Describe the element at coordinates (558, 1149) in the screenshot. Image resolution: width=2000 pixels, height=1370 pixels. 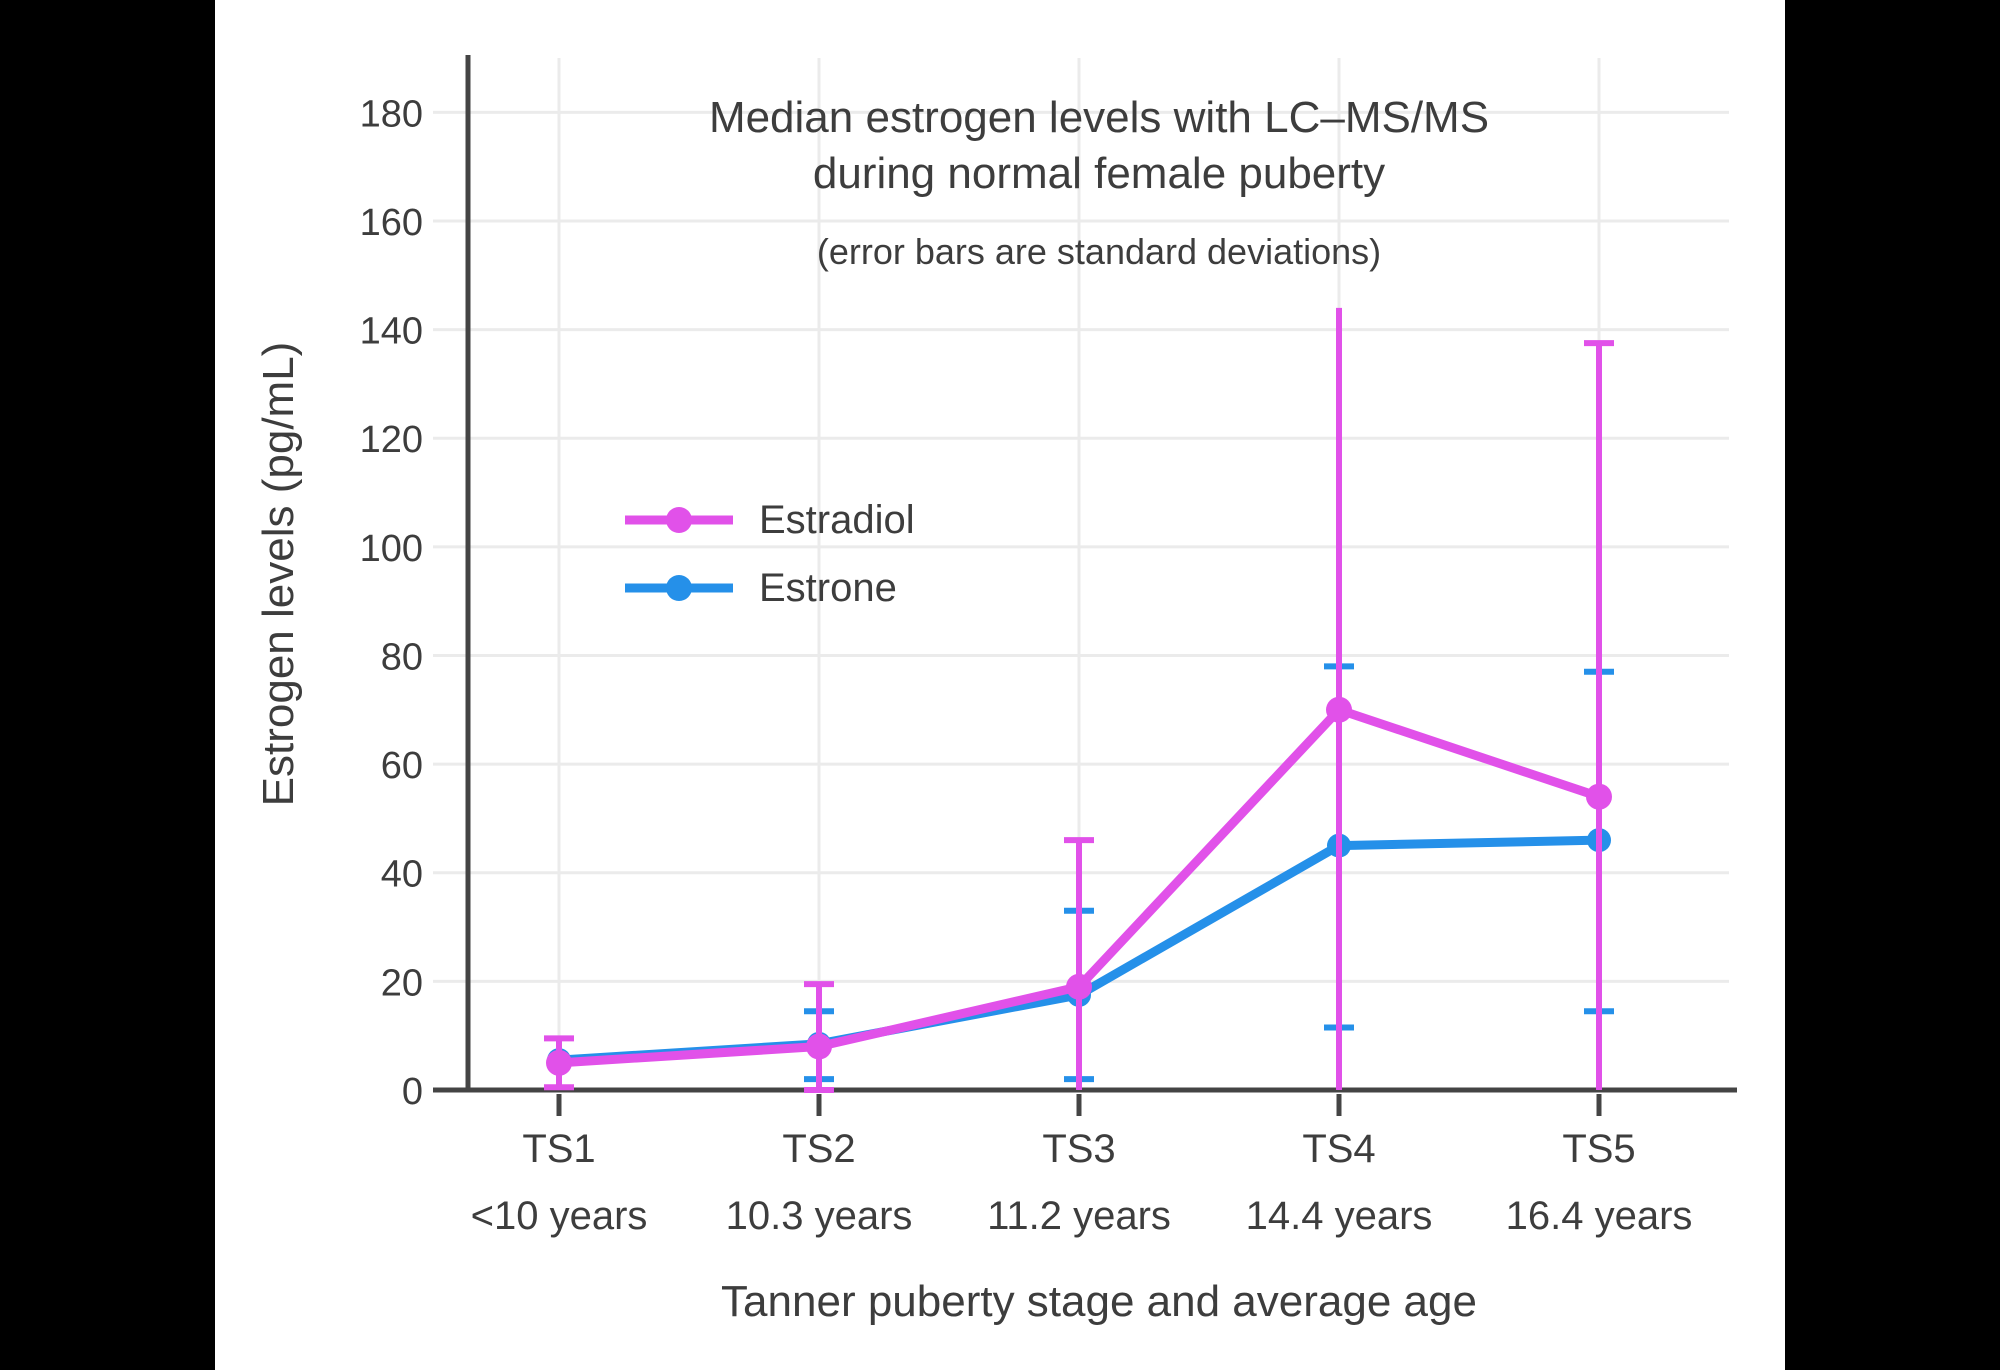
I see `x-tick-label: TS1` at that location.